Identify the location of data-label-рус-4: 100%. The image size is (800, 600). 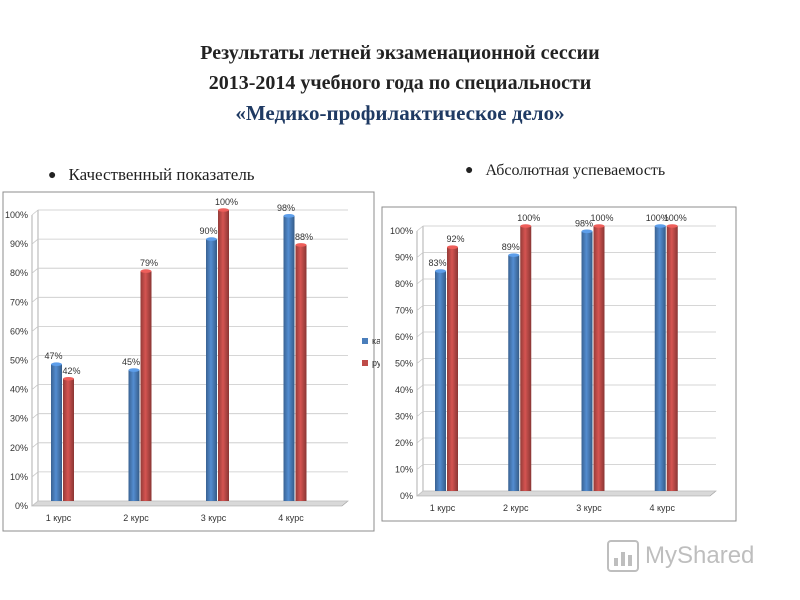
(675, 218).